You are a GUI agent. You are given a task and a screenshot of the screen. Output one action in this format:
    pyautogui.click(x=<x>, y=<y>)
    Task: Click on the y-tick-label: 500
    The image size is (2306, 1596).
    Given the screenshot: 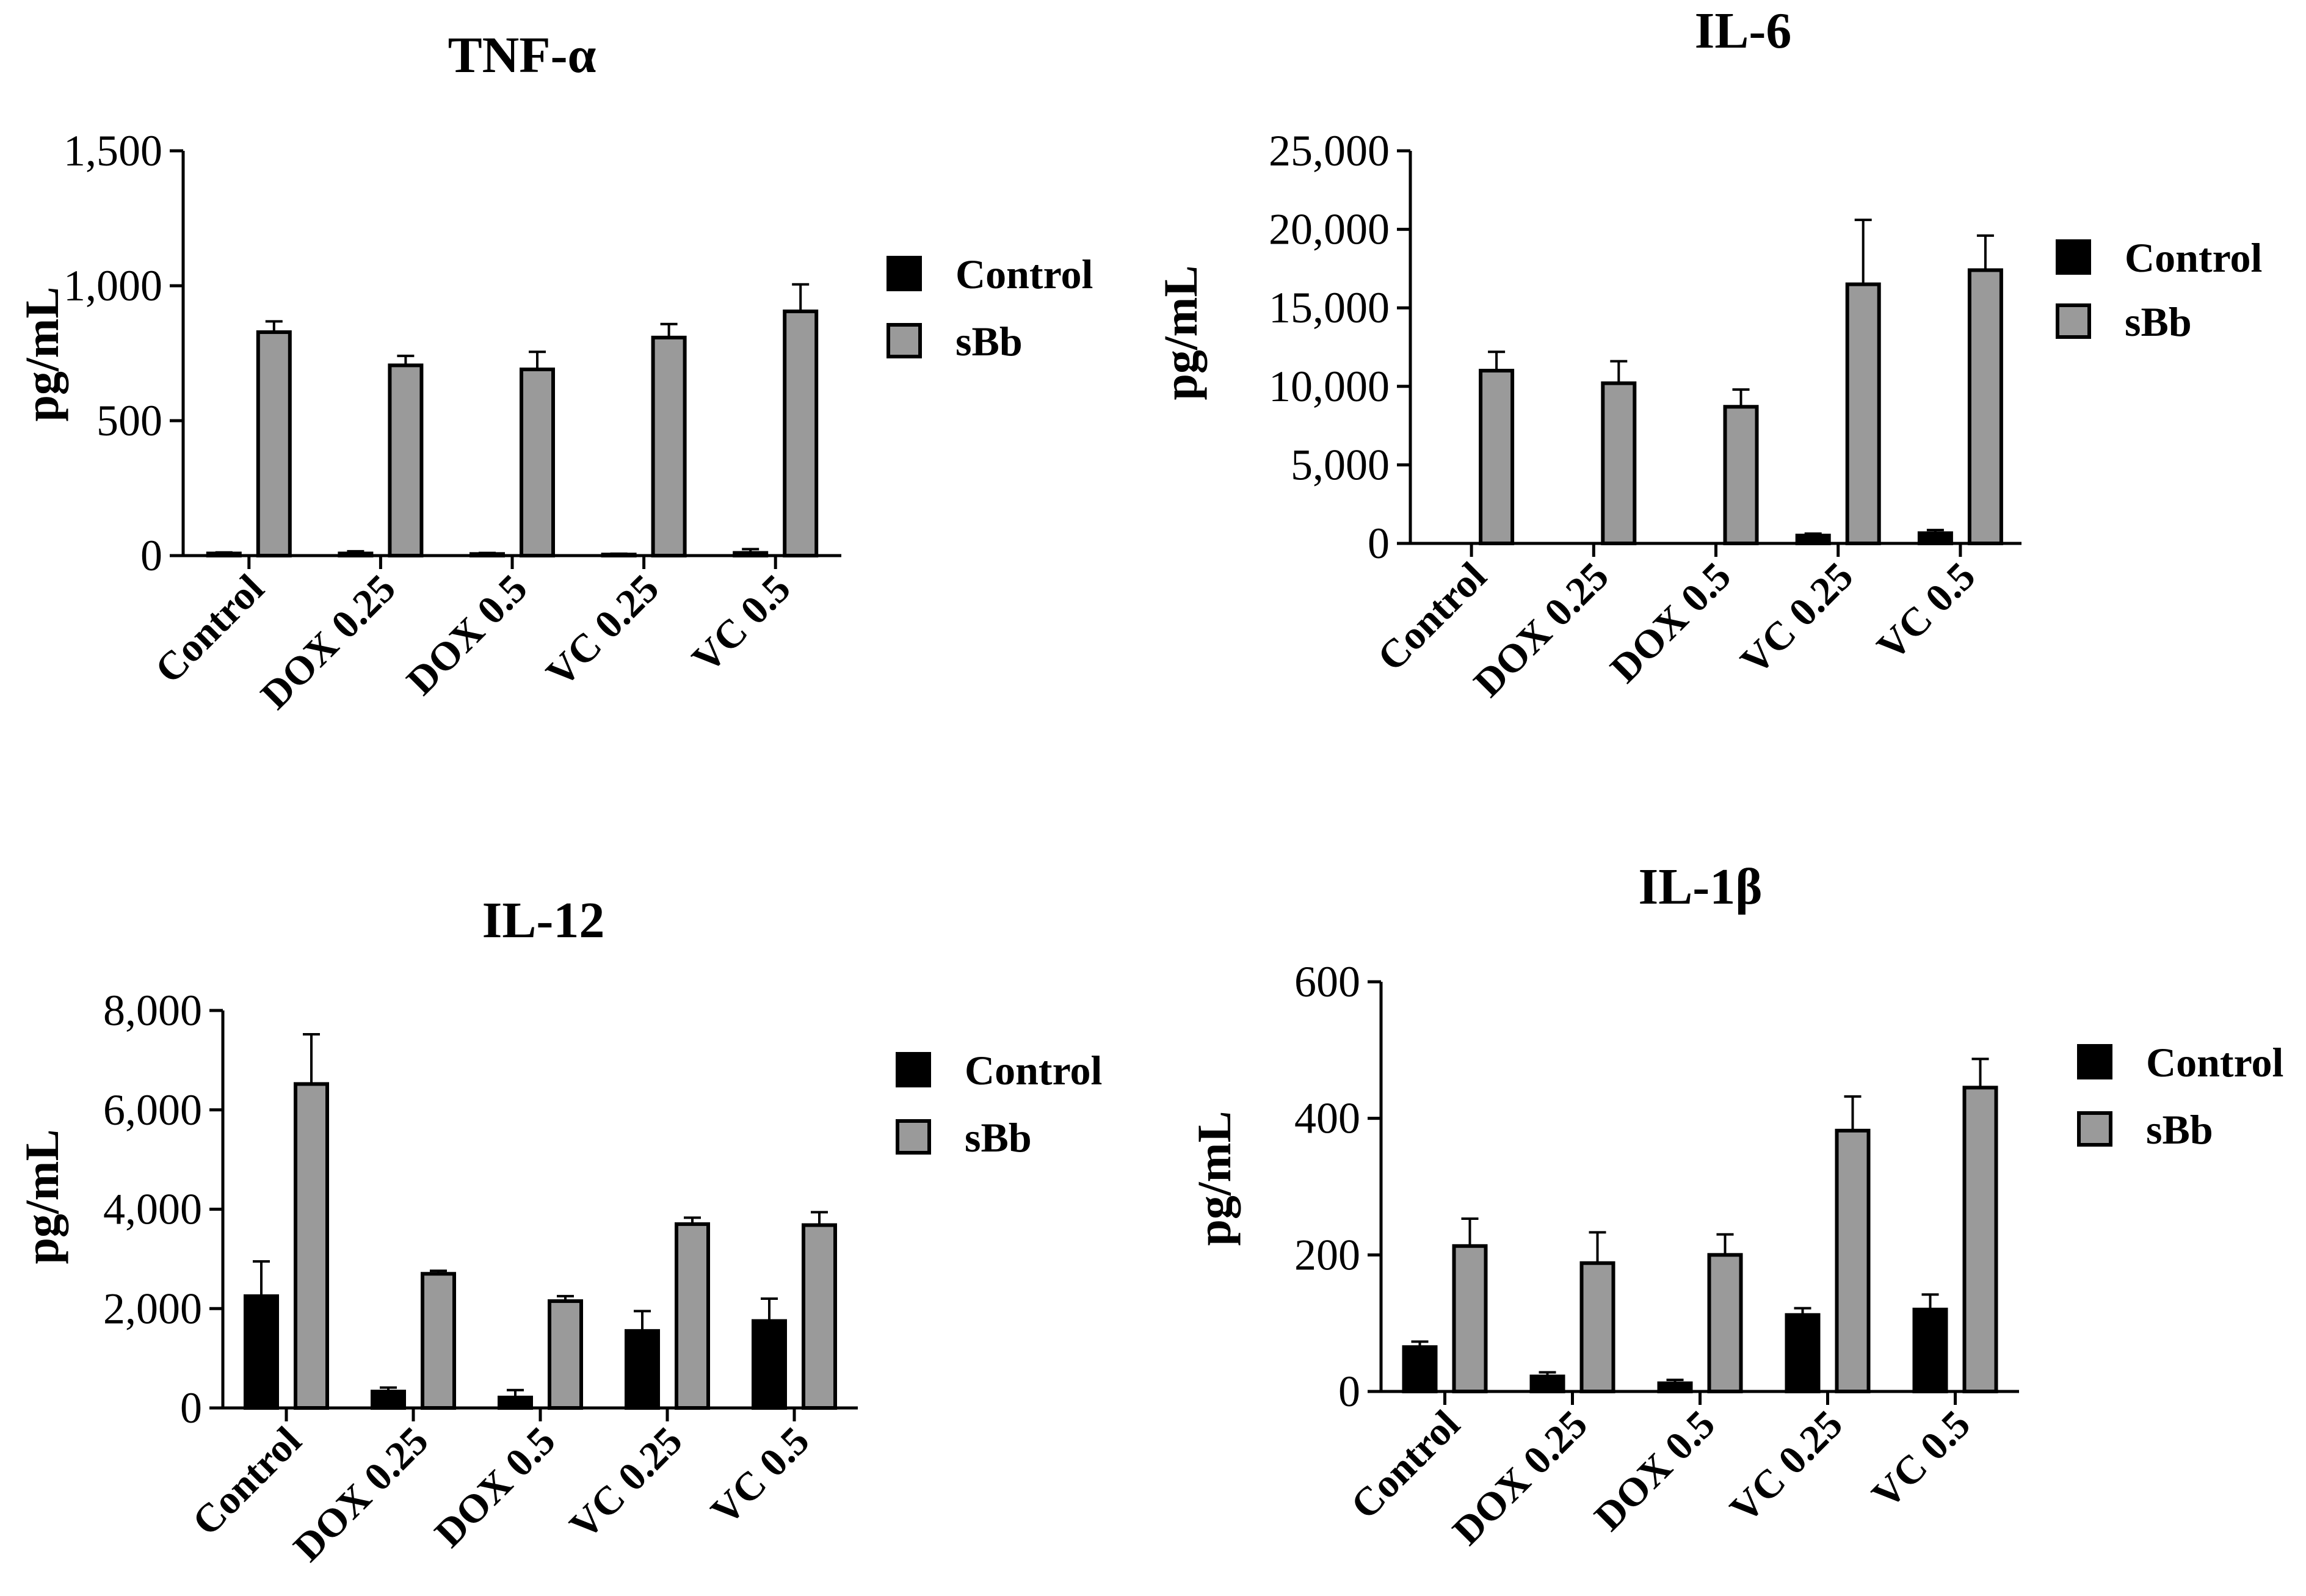 What is the action you would take?
    pyautogui.click(x=129, y=420)
    